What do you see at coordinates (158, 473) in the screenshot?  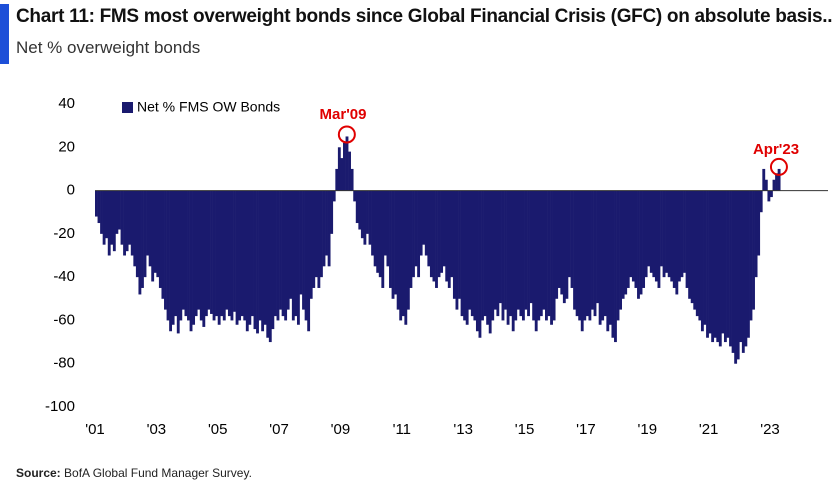 I see `source-text: BofA Global Fund Manager Survey.` at bounding box center [158, 473].